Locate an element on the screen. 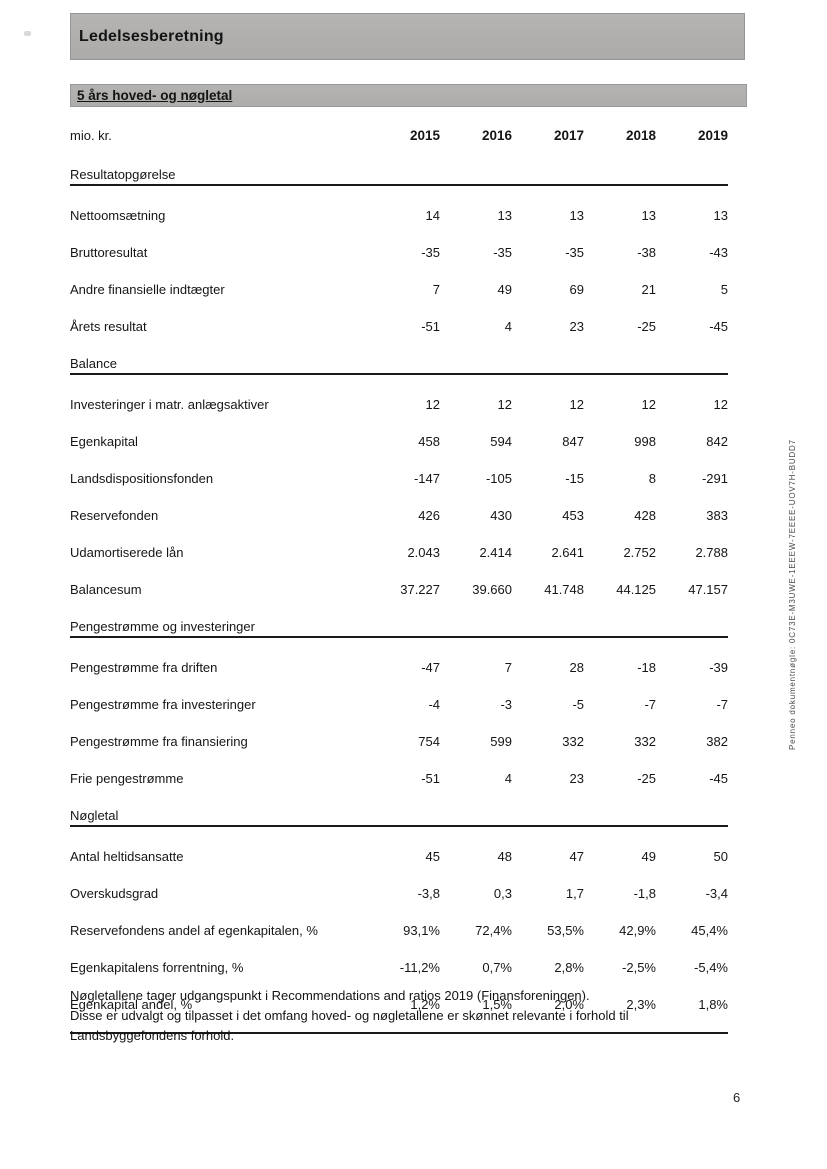  table-row: Bruttoresultat -35 -35 -35 -38 -43 is located at coordinates (399, 252).